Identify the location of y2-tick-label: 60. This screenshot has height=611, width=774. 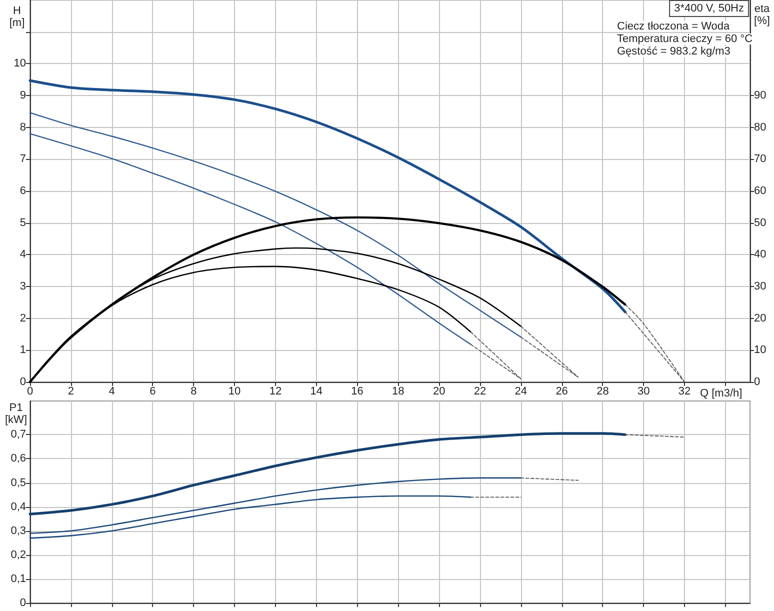
(760, 191).